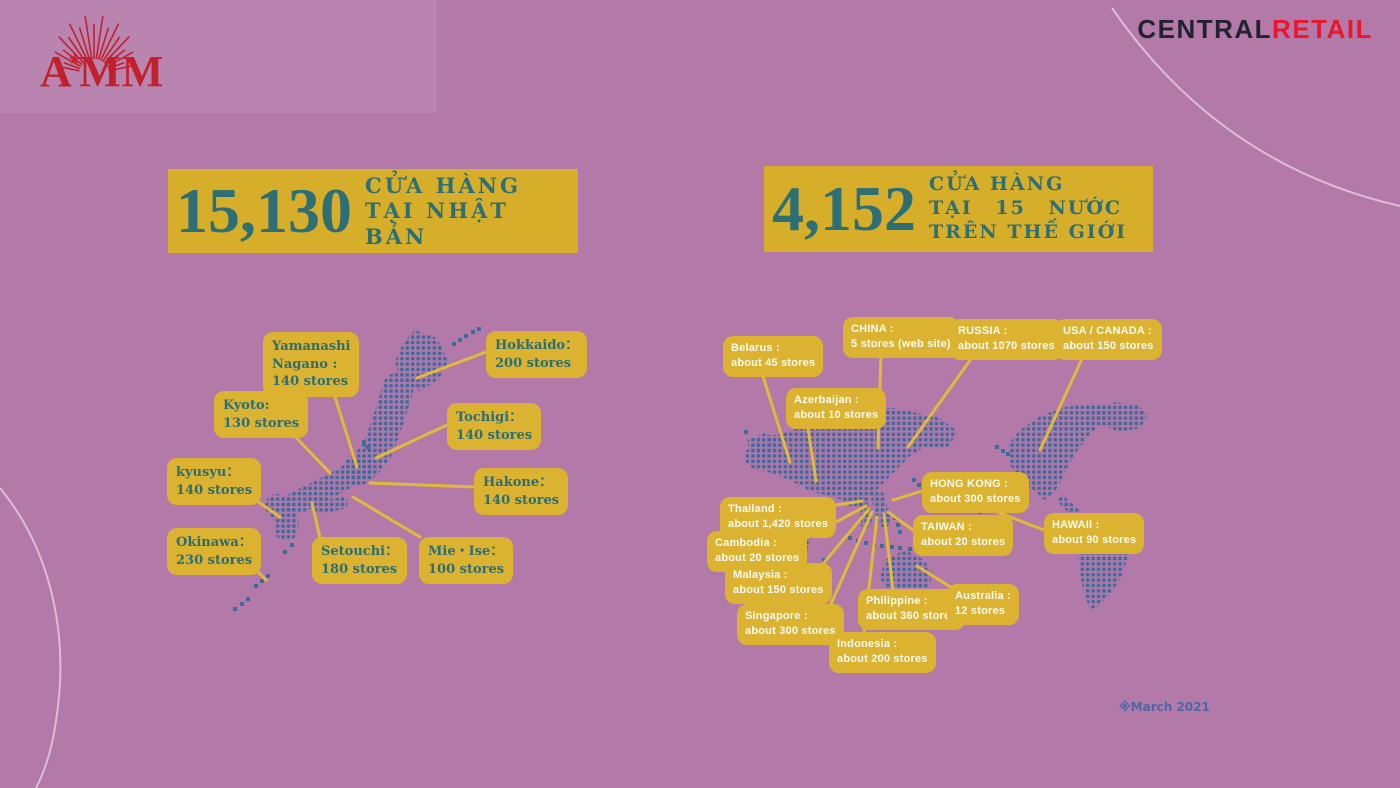  What do you see at coordinates (443, 186) in the screenshot?
I see `japan-caption-line1: CỬA HÀNG` at bounding box center [443, 186].